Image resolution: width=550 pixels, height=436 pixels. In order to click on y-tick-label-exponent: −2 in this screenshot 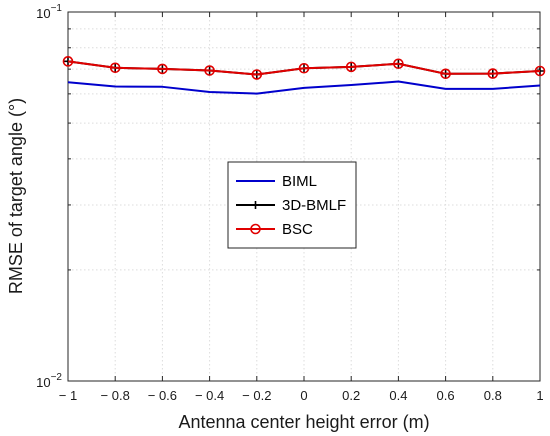, I will do `click(57, 377)`.